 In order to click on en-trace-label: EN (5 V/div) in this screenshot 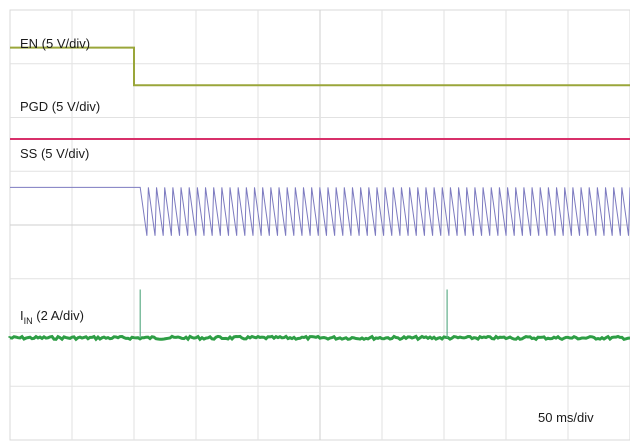, I will do `click(55, 43)`.